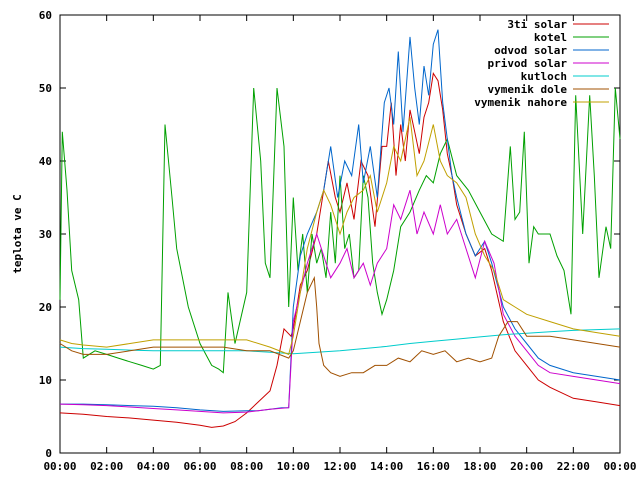 This screenshot has width=640, height=480. I want to click on y-axis-title: teplota ve C, so click(17, 233).